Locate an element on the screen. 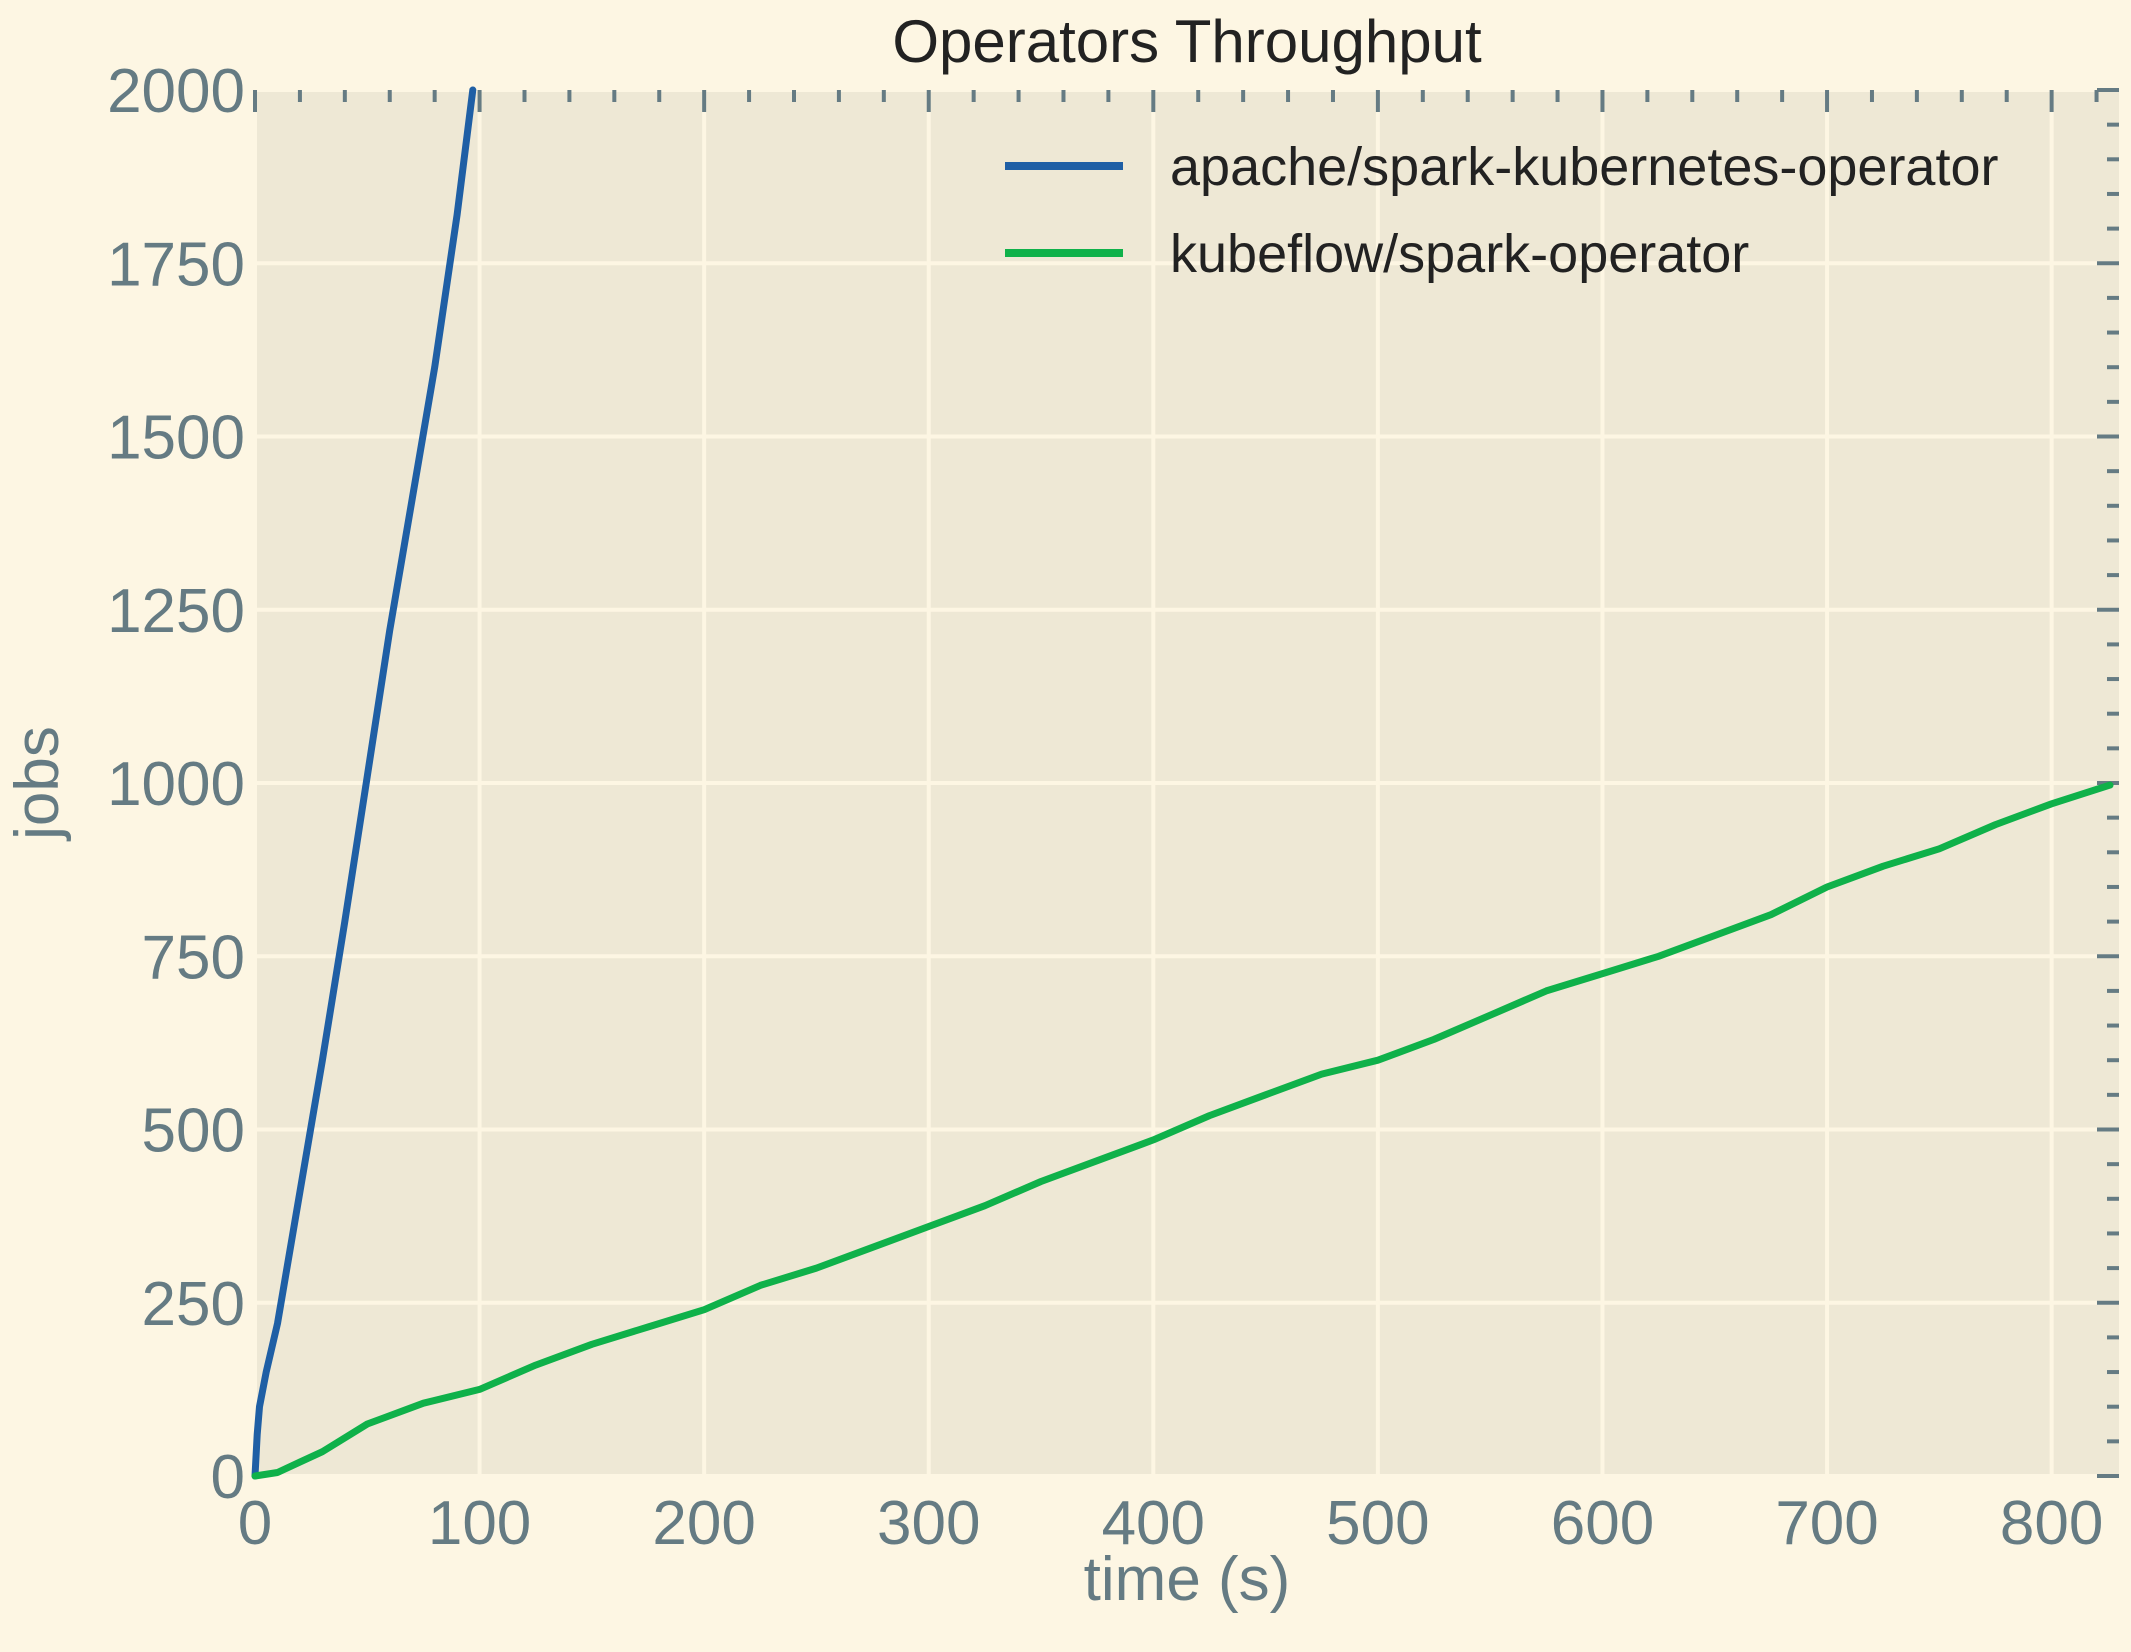  legend-label-1: kubeflow/spark-operator is located at coordinates (1459, 254).